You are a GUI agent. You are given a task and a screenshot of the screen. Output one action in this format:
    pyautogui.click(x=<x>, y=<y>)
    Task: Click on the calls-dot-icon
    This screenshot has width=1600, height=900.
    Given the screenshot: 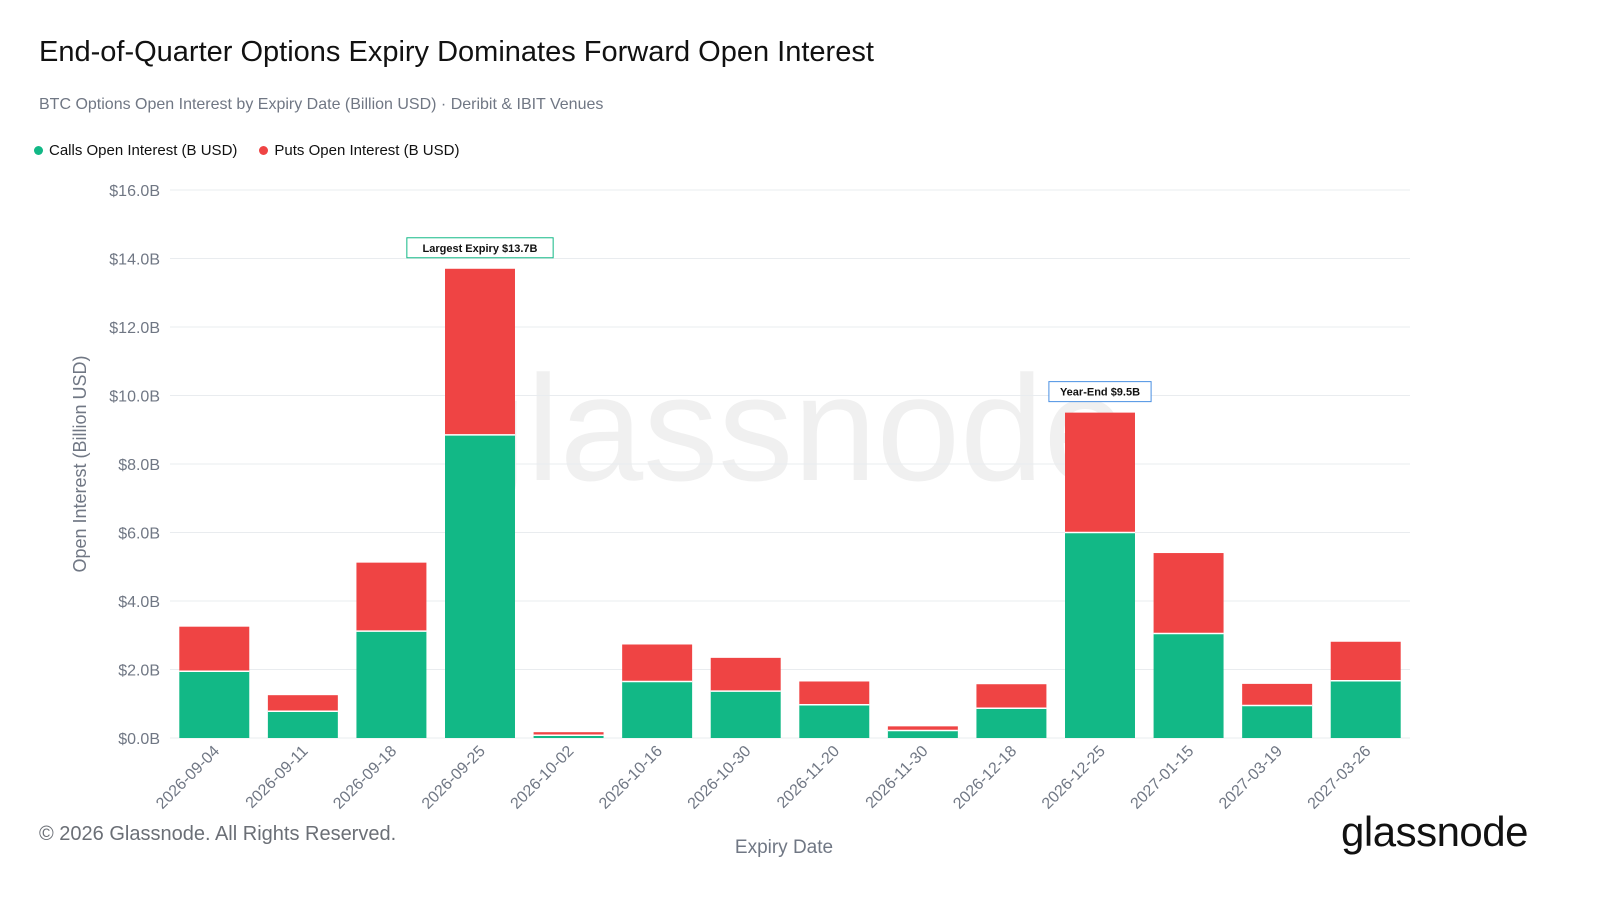 What is the action you would take?
    pyautogui.click(x=38, y=150)
    